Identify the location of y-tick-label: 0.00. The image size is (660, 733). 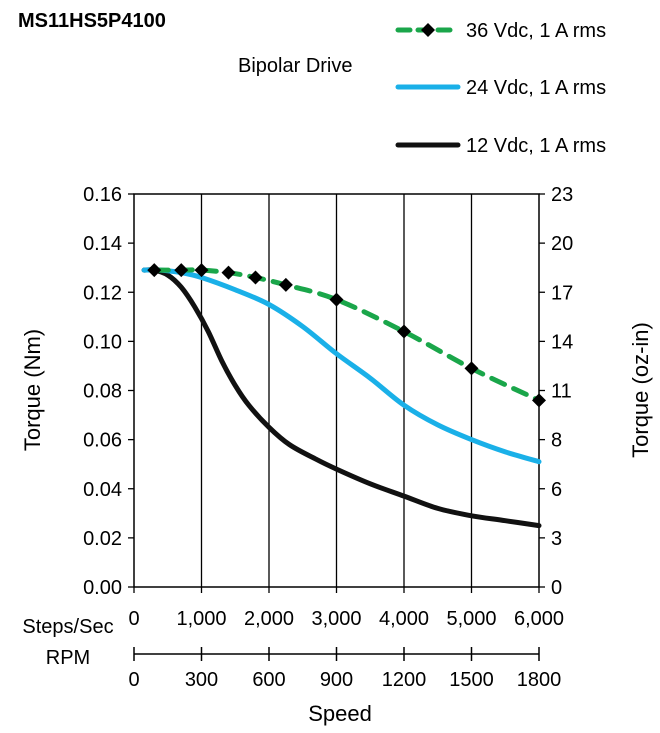
(102, 588).